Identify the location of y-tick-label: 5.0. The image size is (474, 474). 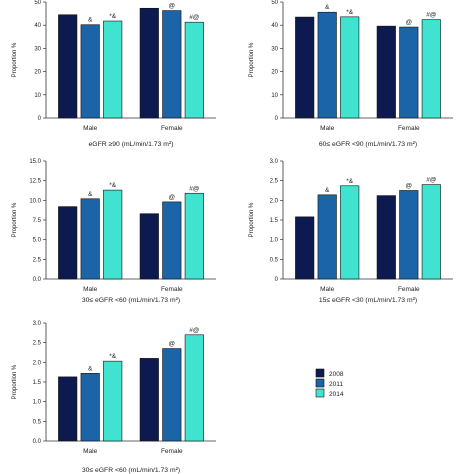
(37, 241).